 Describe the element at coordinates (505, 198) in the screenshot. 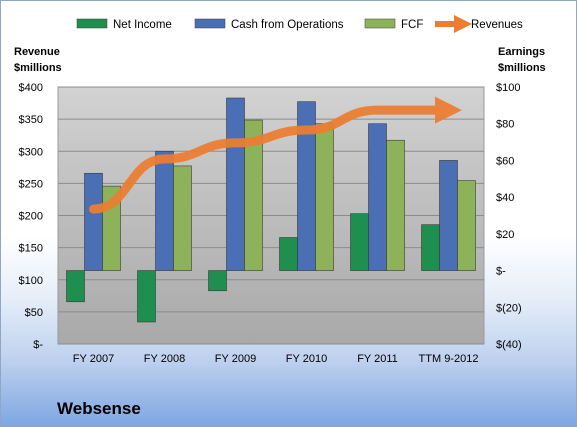

I see `right-tick-label: $40` at that location.